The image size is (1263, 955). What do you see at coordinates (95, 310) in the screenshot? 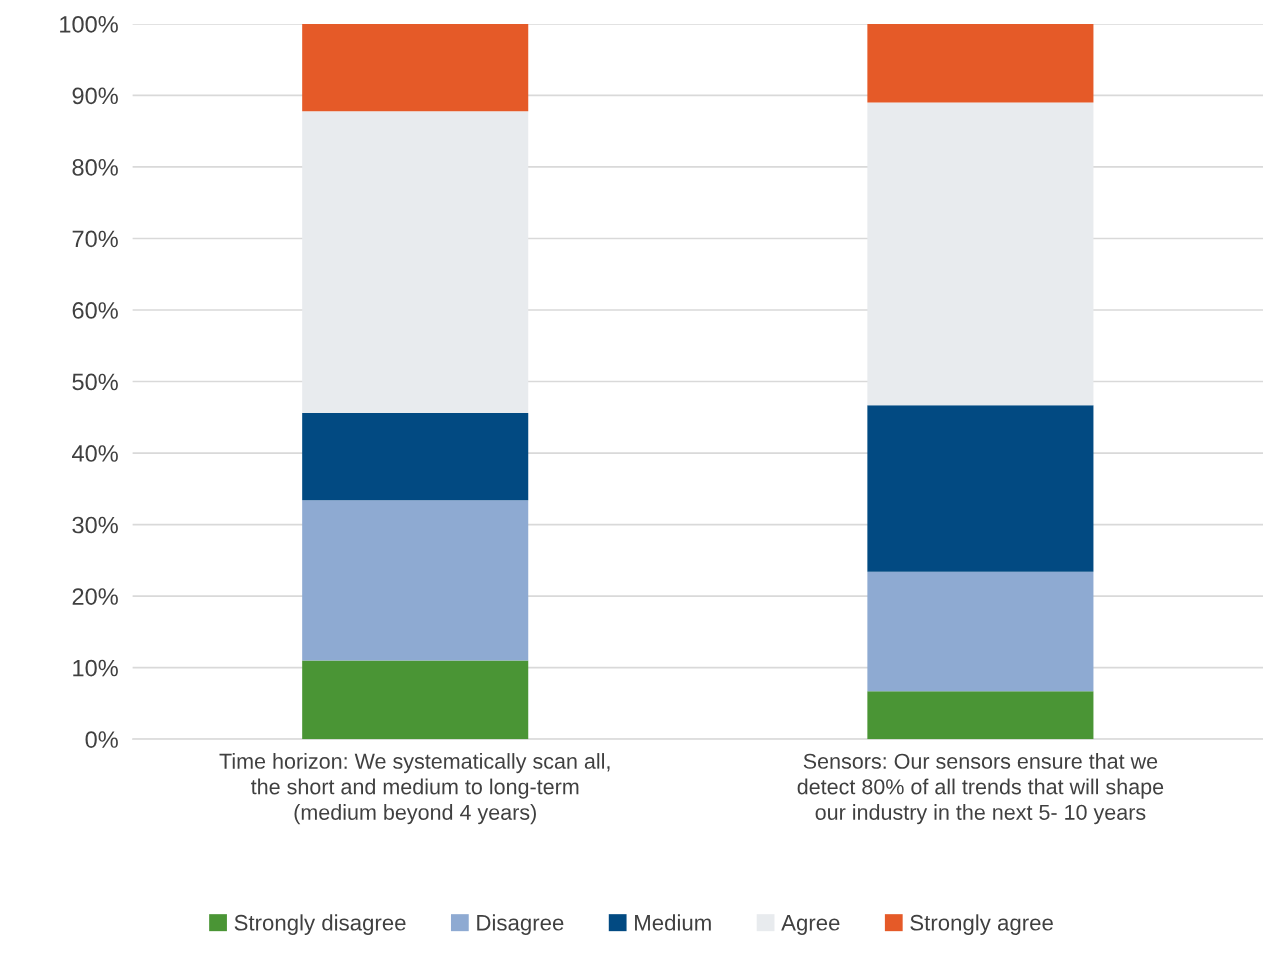
I see `y-tick-label: 60%` at bounding box center [95, 310].